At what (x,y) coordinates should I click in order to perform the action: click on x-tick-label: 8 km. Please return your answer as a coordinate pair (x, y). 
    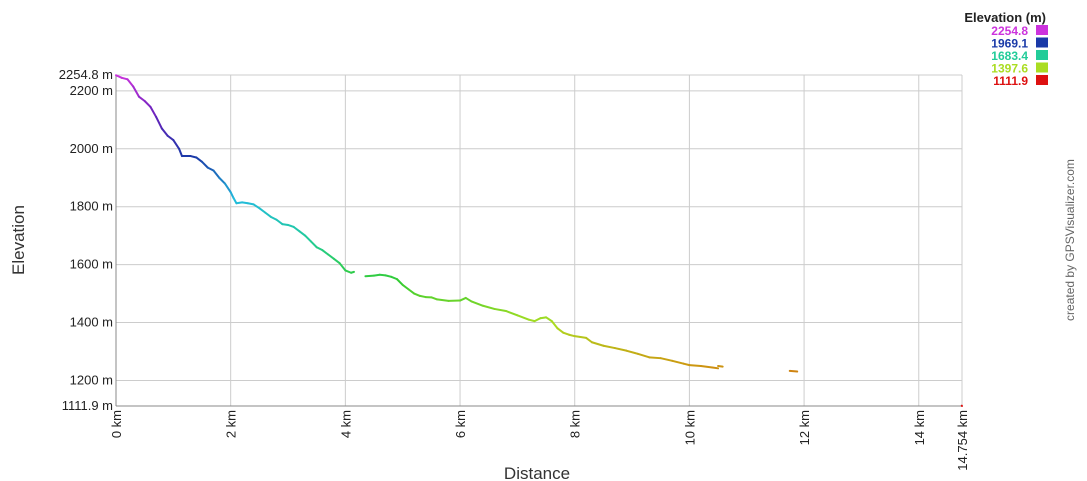
    Looking at the image, I should click on (575, 424).